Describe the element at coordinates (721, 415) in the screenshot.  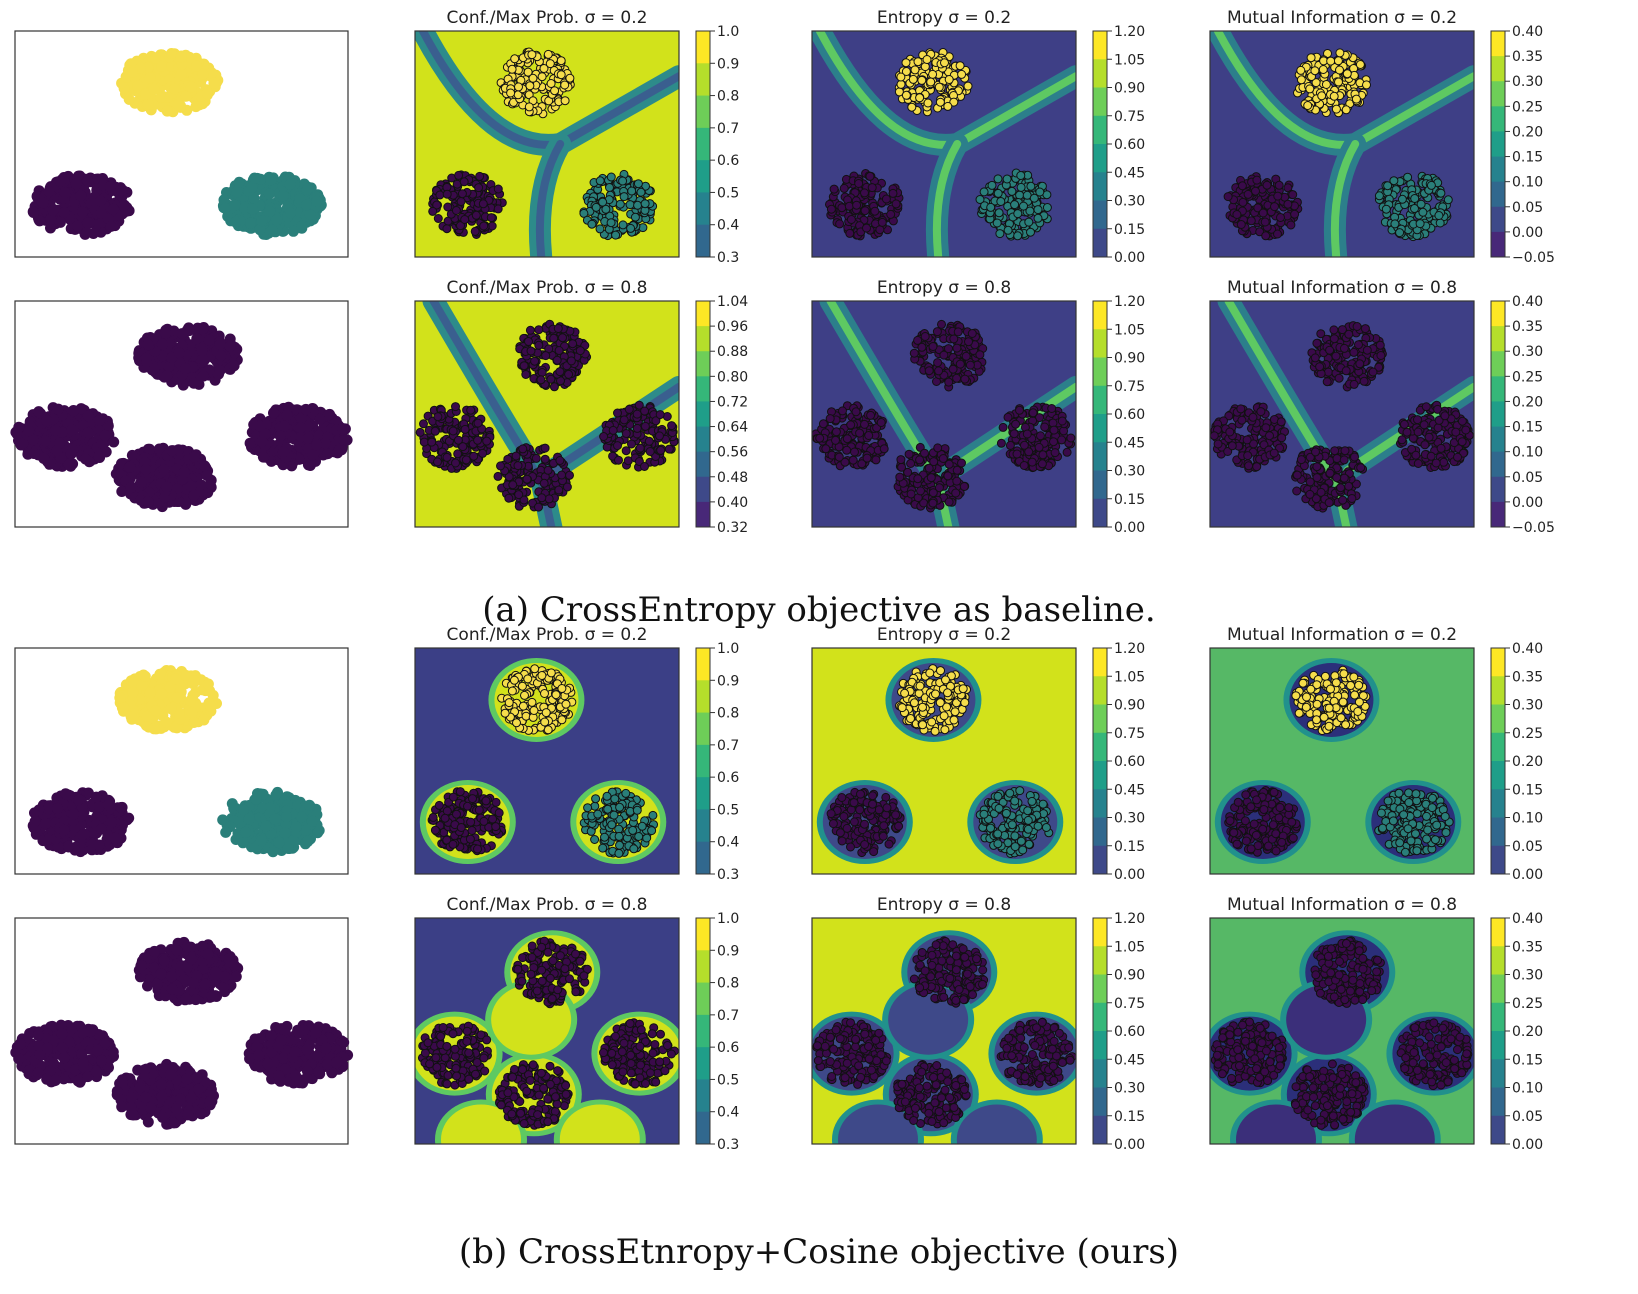
I see `colorbar: 1.040.960.880.800.720.640.560.480.400.32` at that location.